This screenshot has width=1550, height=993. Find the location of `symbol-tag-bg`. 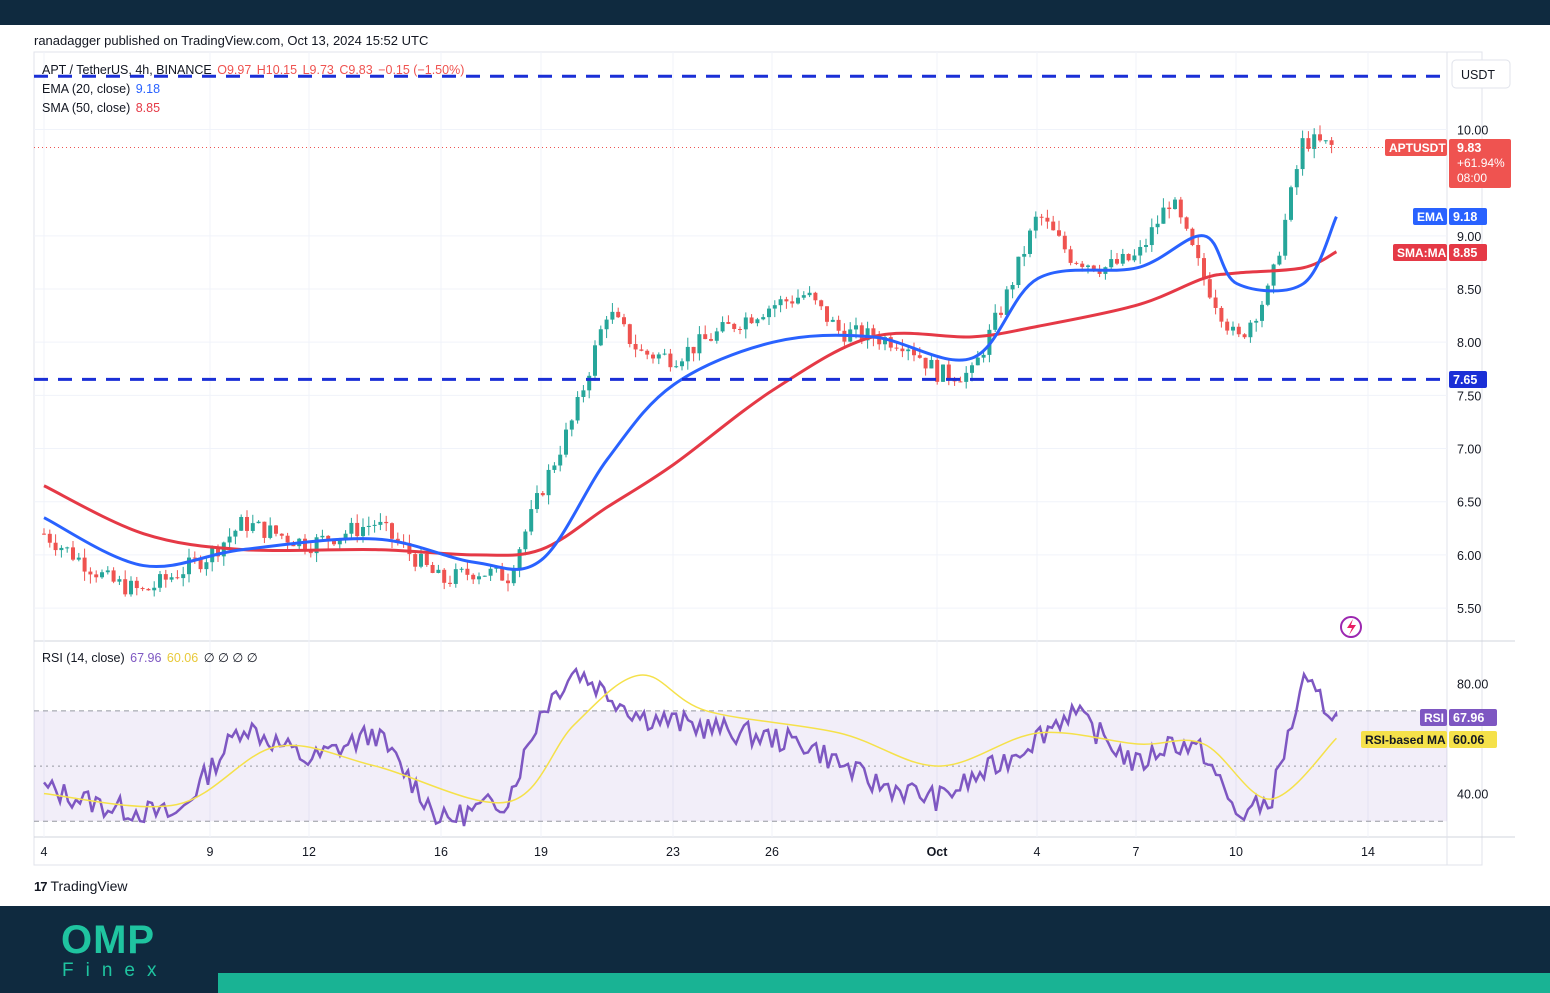

symbol-tag-bg is located at coordinates (1416, 147).